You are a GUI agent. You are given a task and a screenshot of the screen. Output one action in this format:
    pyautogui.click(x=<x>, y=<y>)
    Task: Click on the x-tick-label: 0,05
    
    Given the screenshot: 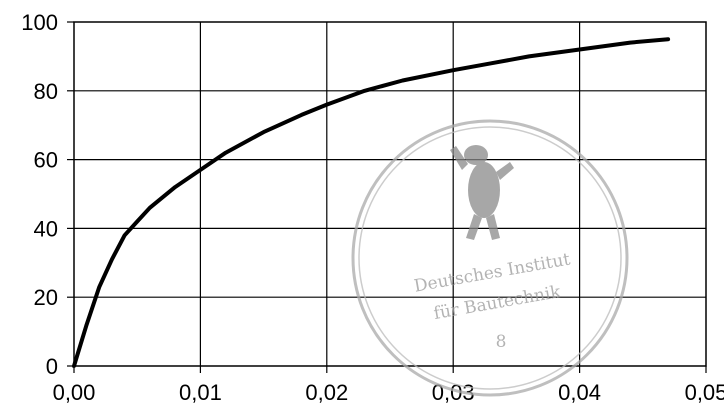 What is the action you would take?
    pyautogui.click(x=704, y=392)
    